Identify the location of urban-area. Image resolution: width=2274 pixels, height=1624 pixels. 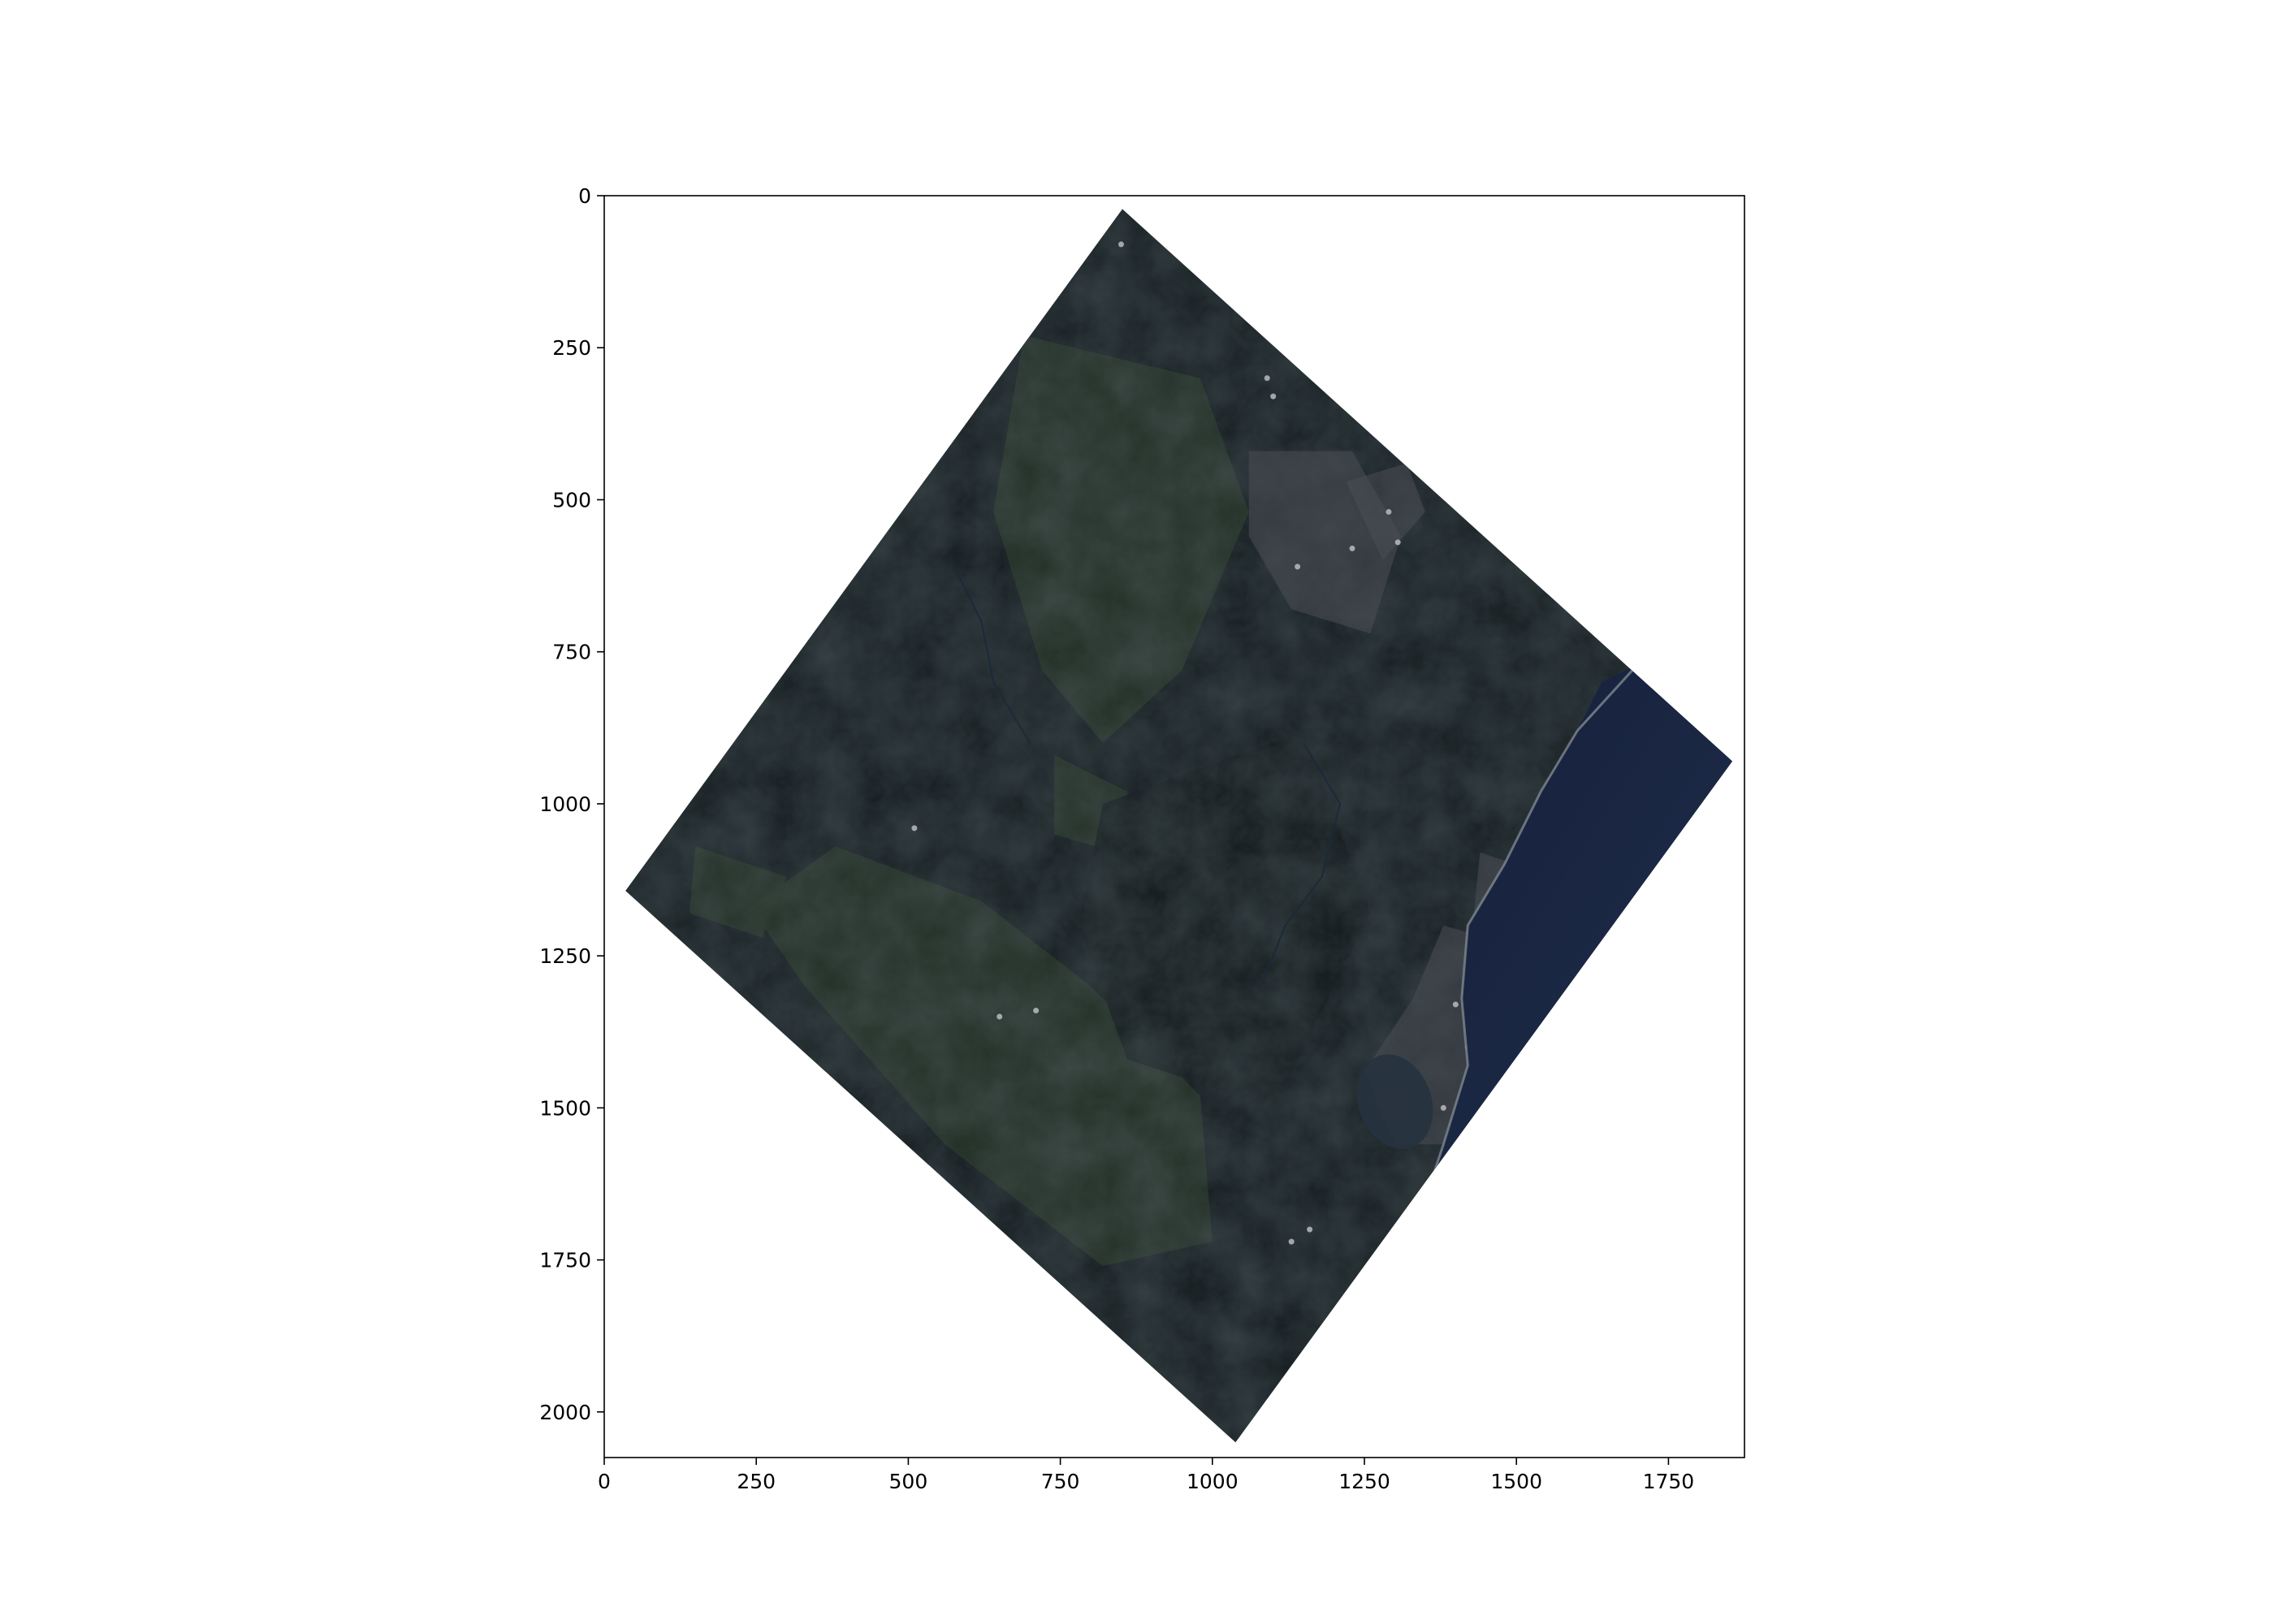
(1385, 512).